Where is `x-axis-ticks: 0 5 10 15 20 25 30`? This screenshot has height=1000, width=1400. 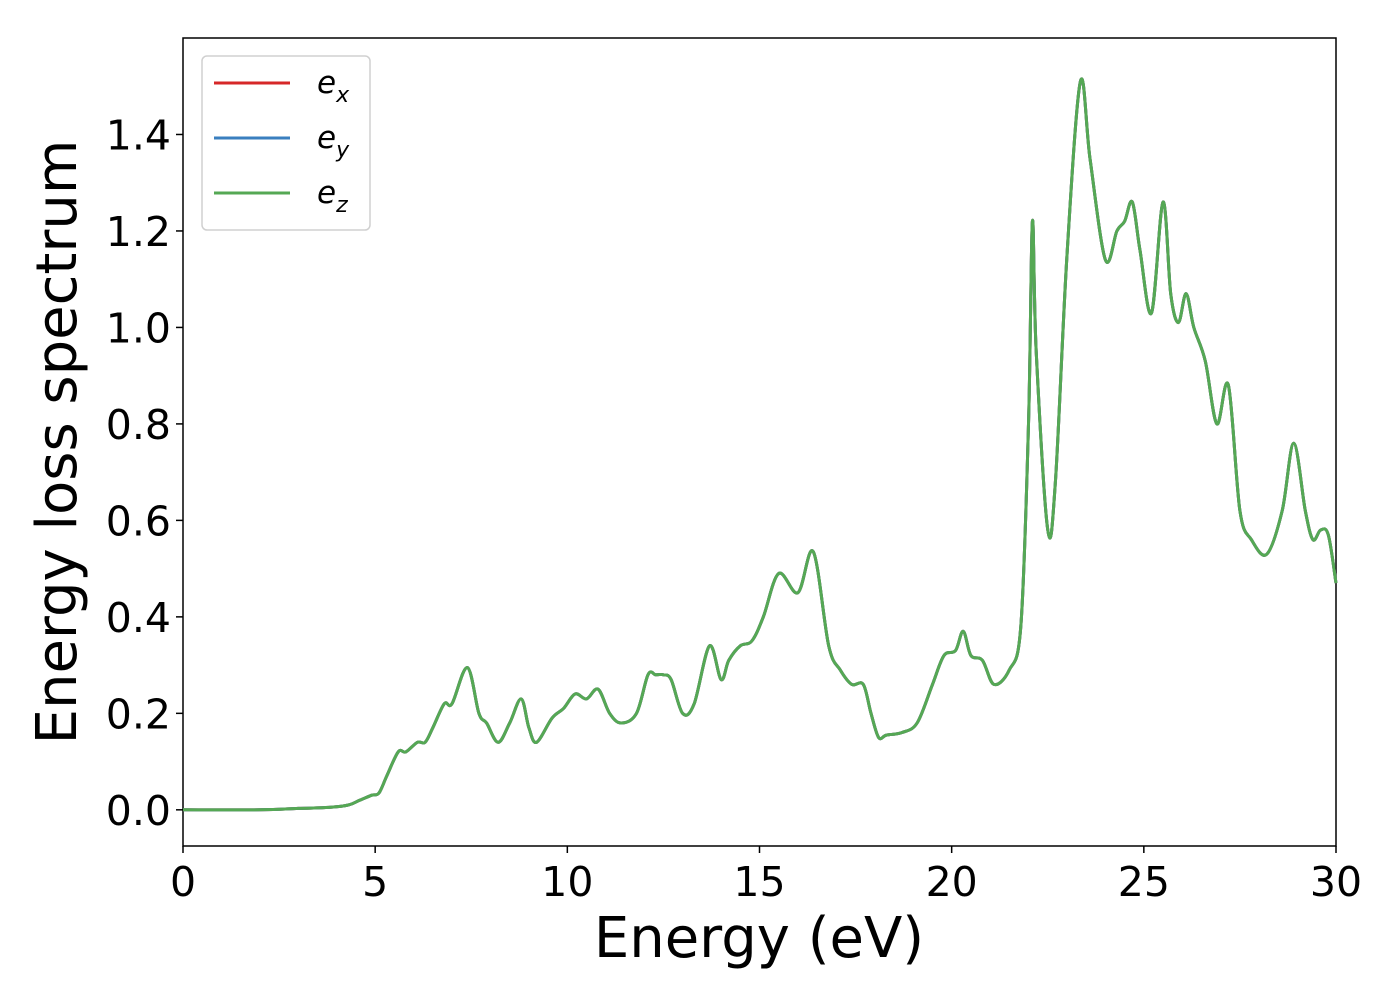
x-axis-ticks: 0 5 10 15 20 25 30 is located at coordinates (766, 876).